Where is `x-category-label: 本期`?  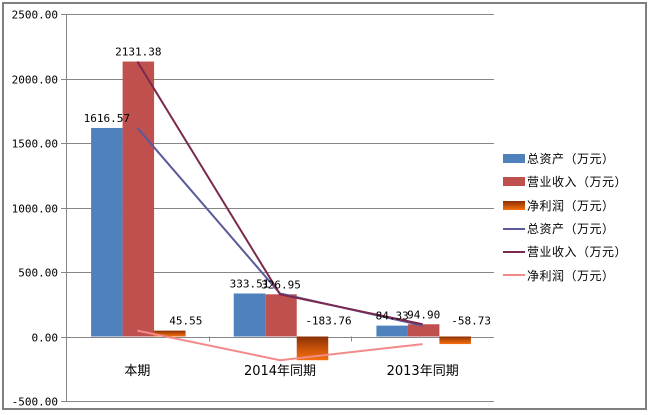 x-category-label: 本期 is located at coordinates (137, 371).